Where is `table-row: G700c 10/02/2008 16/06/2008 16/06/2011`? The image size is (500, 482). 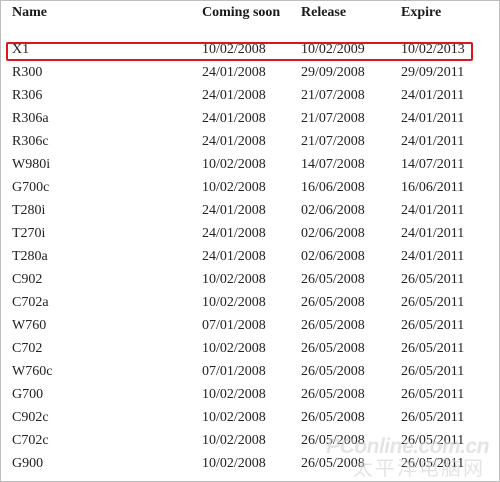
table-row: G700c 10/02/2008 16/06/2008 16/06/2011 is located at coordinates (250, 188).